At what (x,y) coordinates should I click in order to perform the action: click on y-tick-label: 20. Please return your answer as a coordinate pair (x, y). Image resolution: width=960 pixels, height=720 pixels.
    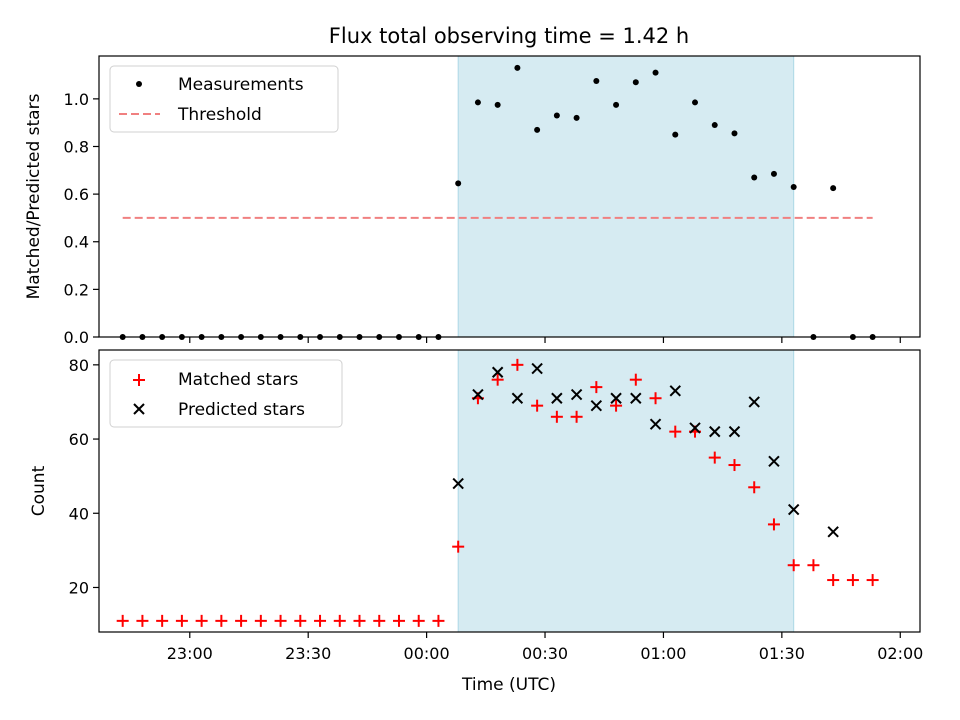
    Looking at the image, I should click on (79, 587).